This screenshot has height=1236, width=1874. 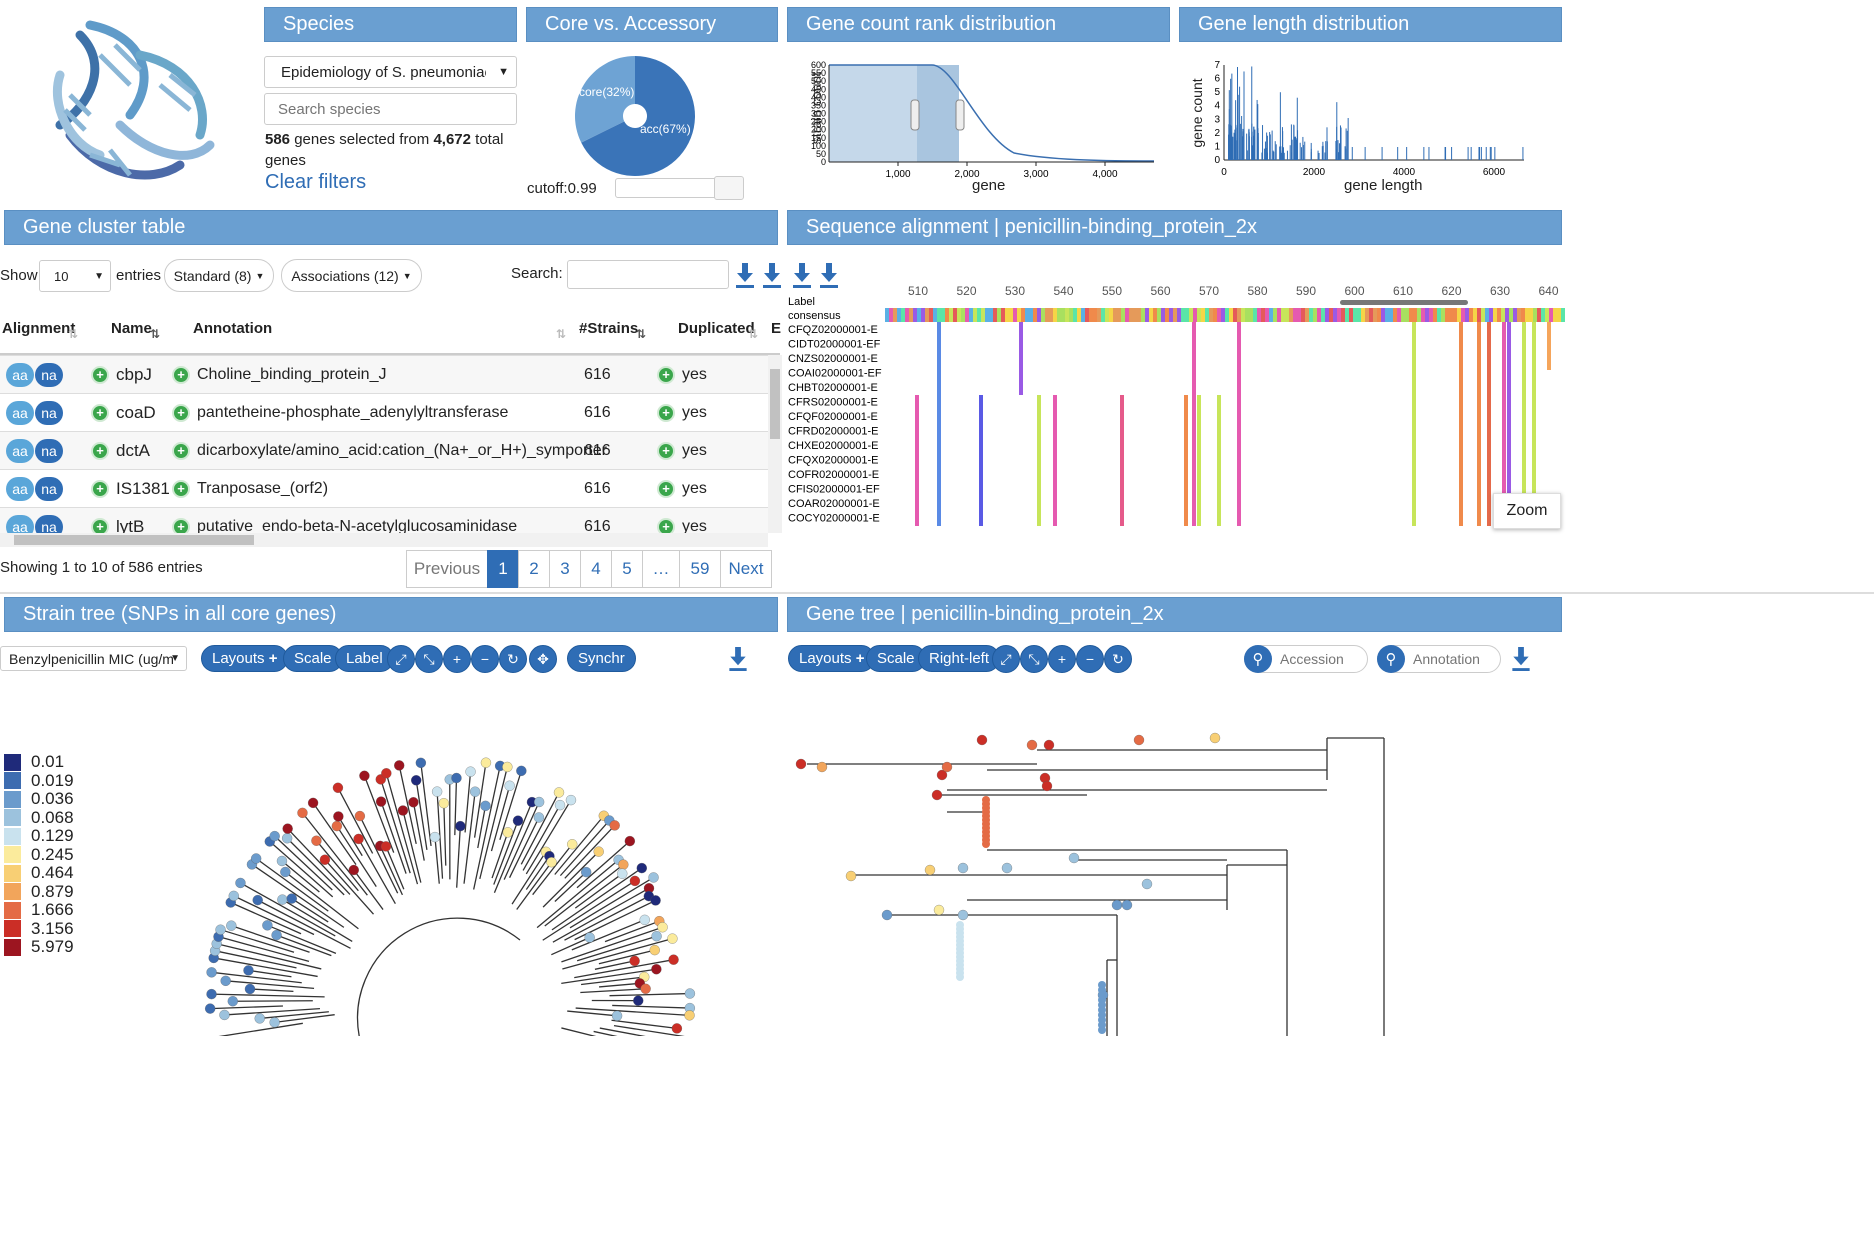 What do you see at coordinates (834, 490) in the screenshot?
I see `sequence-label: CFIS02000001-EF` at bounding box center [834, 490].